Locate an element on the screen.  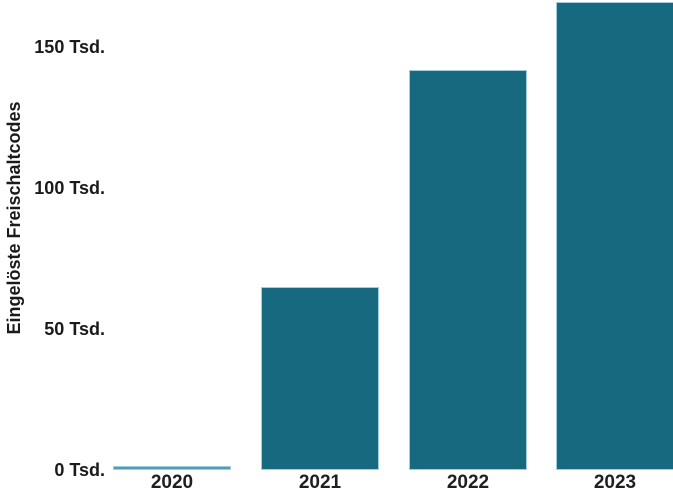
bar-2020 is located at coordinates (172, 468).